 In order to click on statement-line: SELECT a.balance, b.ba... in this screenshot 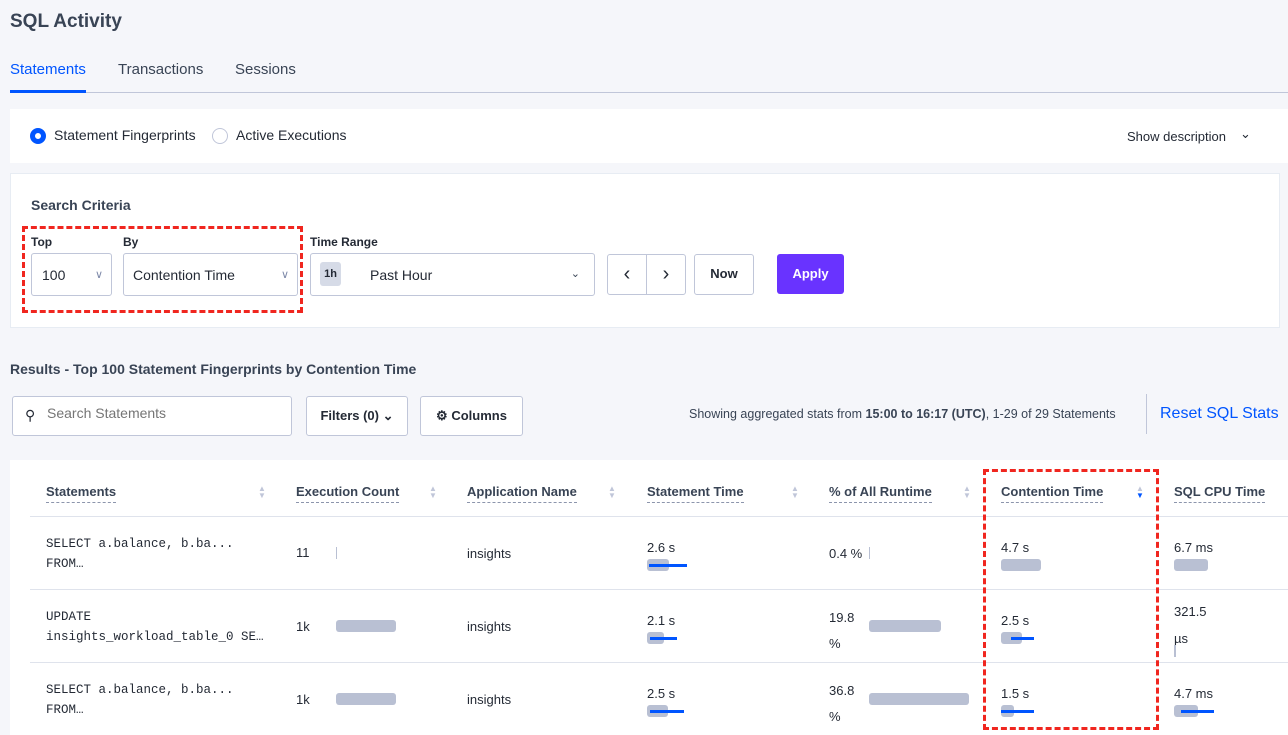, I will do `click(140, 544)`.